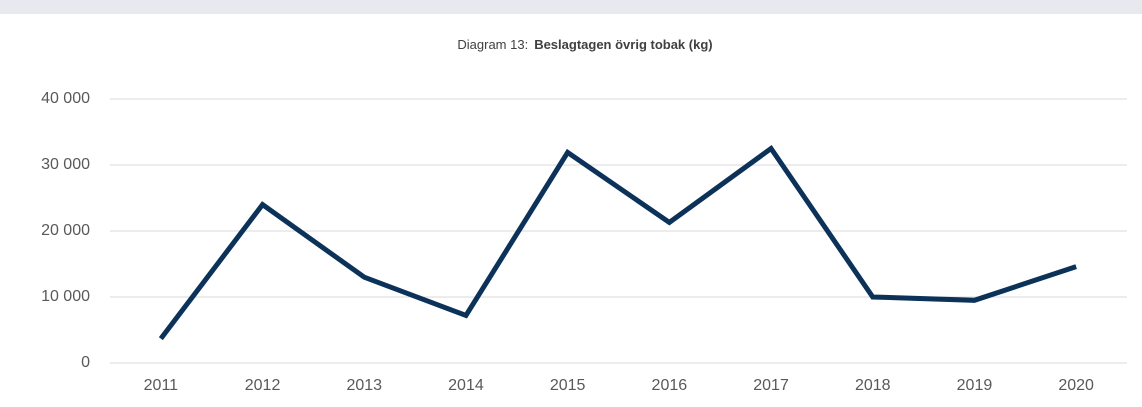 The image size is (1142, 407). What do you see at coordinates (975, 385) in the screenshot?
I see `x-tick-label: 2019` at bounding box center [975, 385].